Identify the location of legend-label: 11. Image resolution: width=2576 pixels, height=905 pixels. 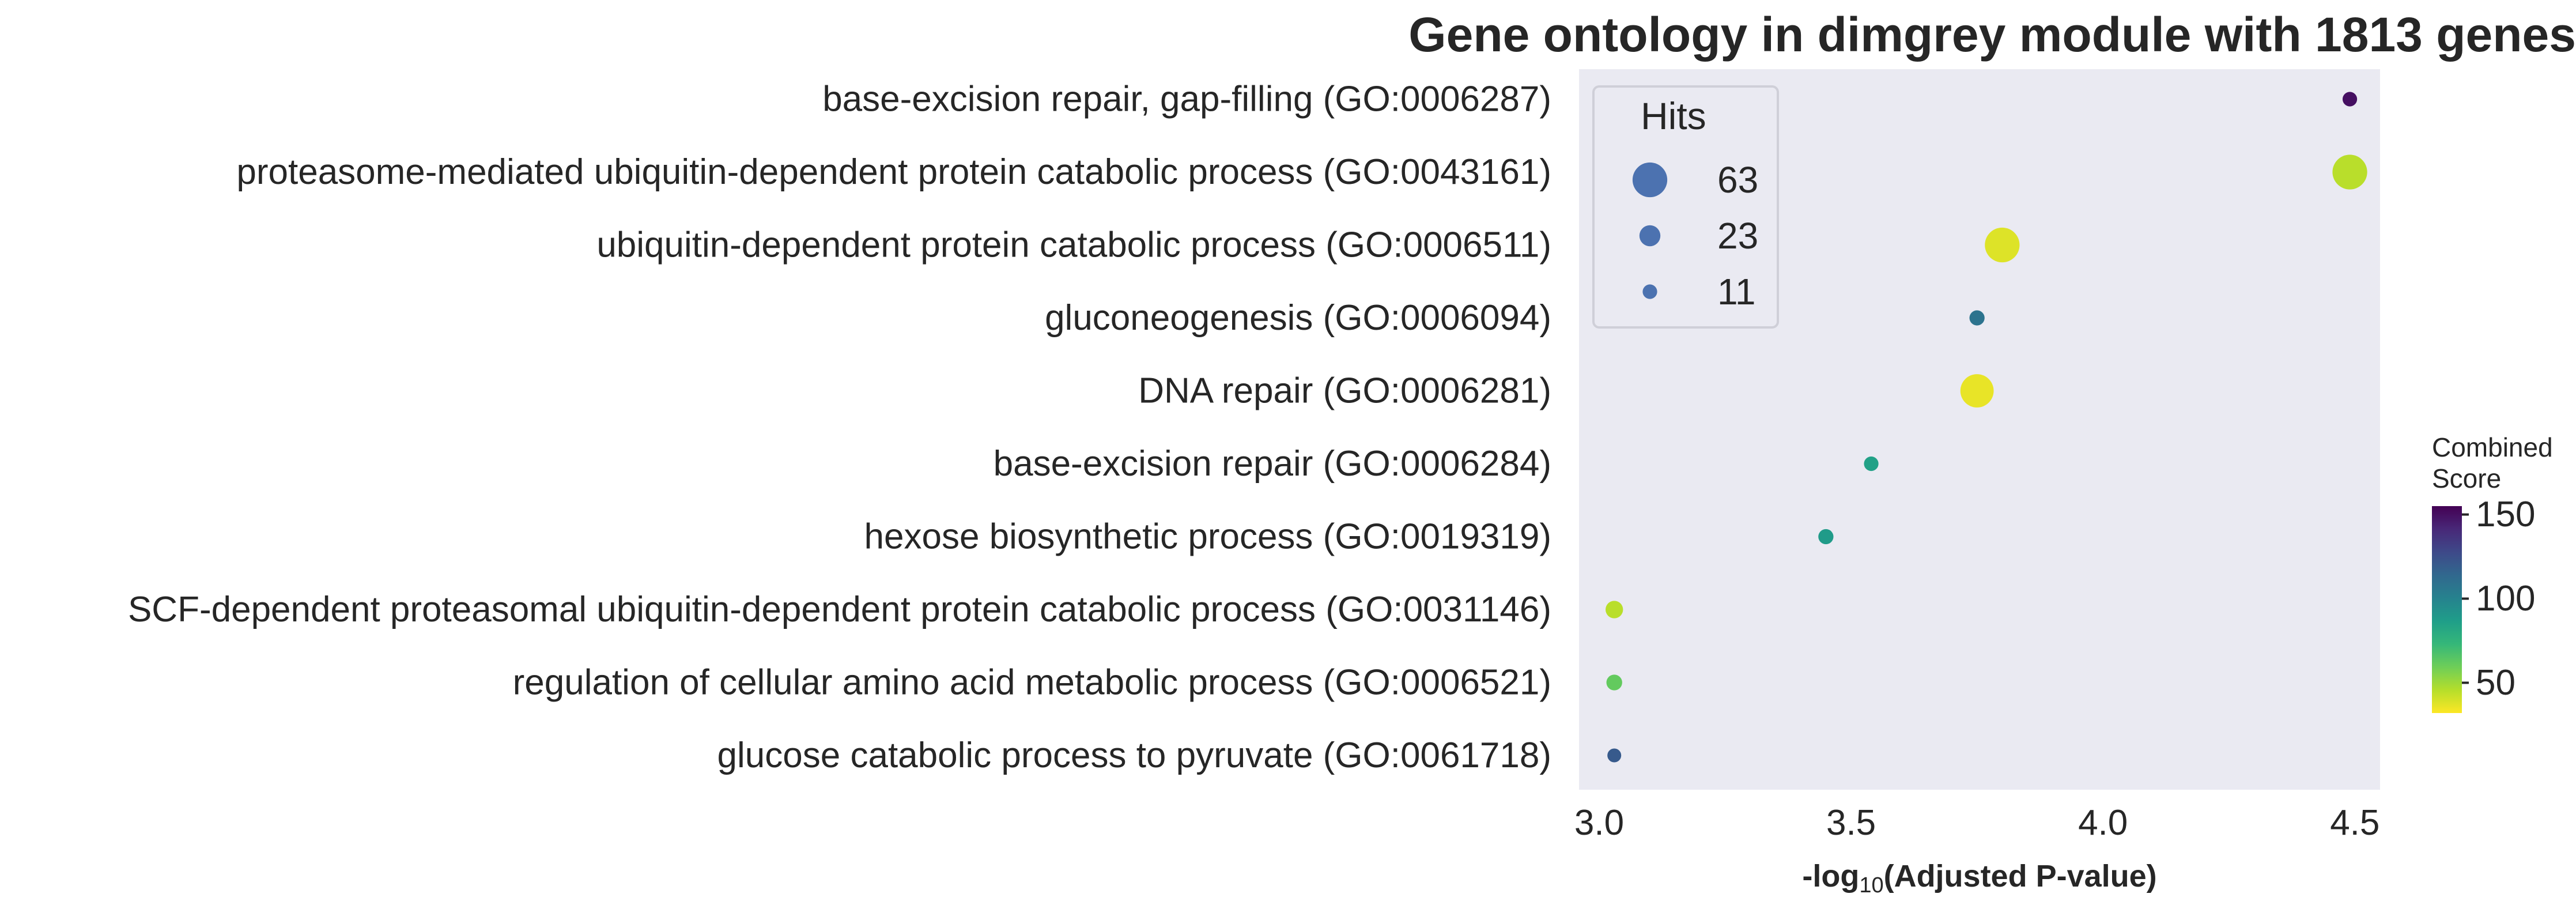
(1736, 291).